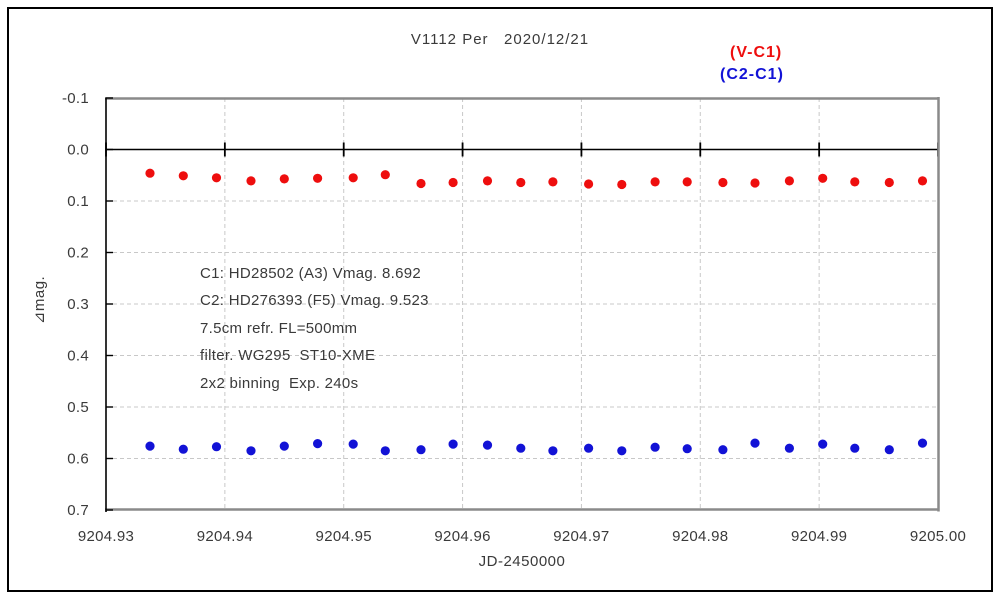 The image size is (1000, 600). I want to click on y-tick-label: 0.6, so click(78, 459).